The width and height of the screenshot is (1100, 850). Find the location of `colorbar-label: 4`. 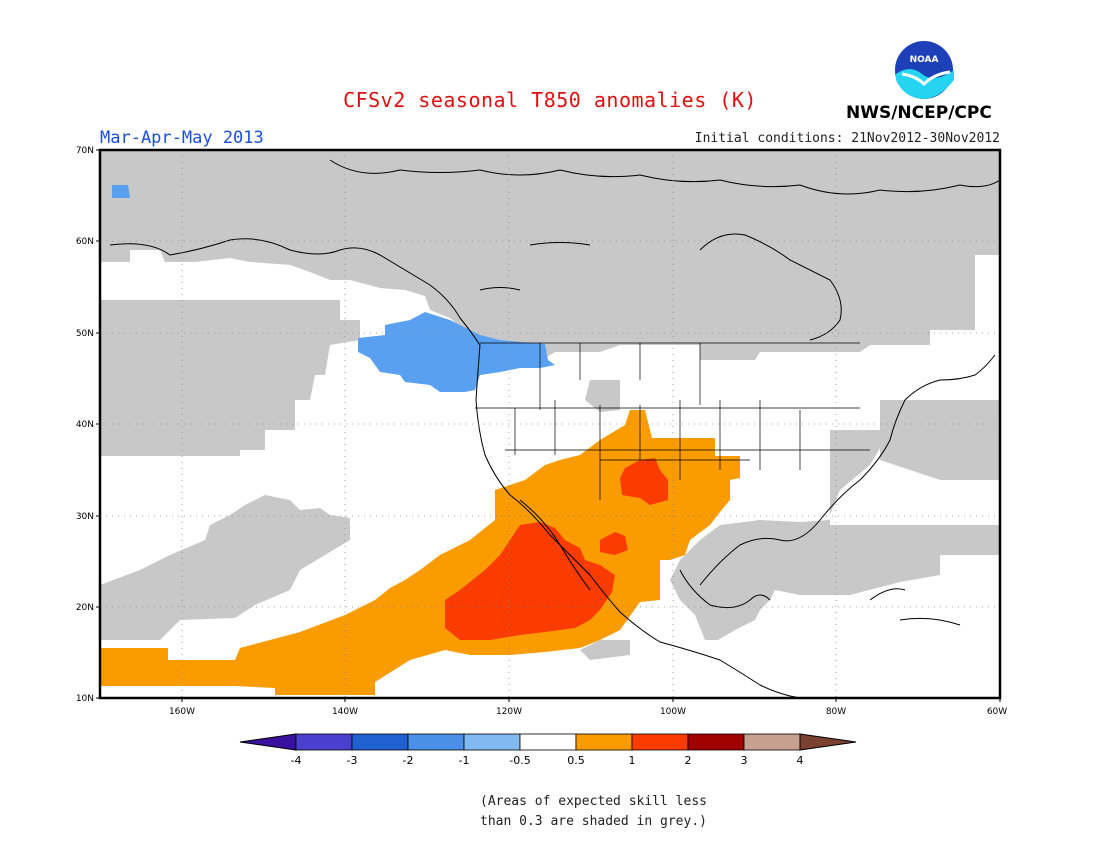

colorbar-label: 4 is located at coordinates (800, 760).